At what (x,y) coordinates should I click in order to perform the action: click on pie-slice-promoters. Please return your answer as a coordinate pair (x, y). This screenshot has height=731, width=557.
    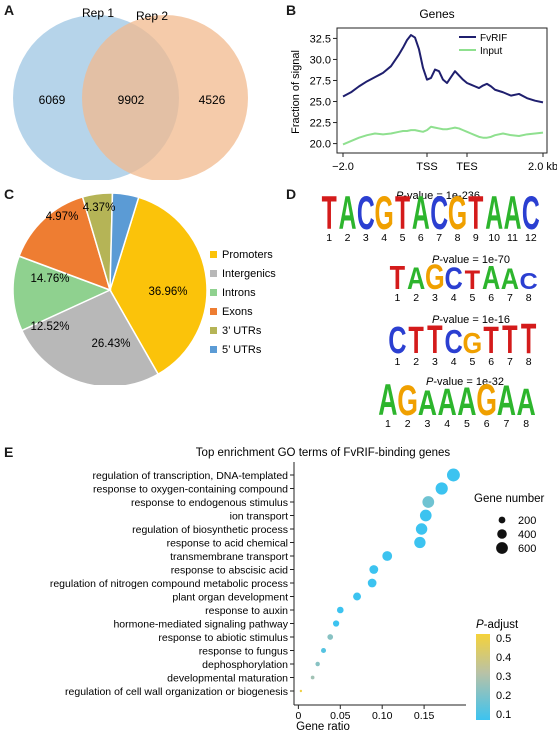
    Looking at the image, I should click on (158, 286).